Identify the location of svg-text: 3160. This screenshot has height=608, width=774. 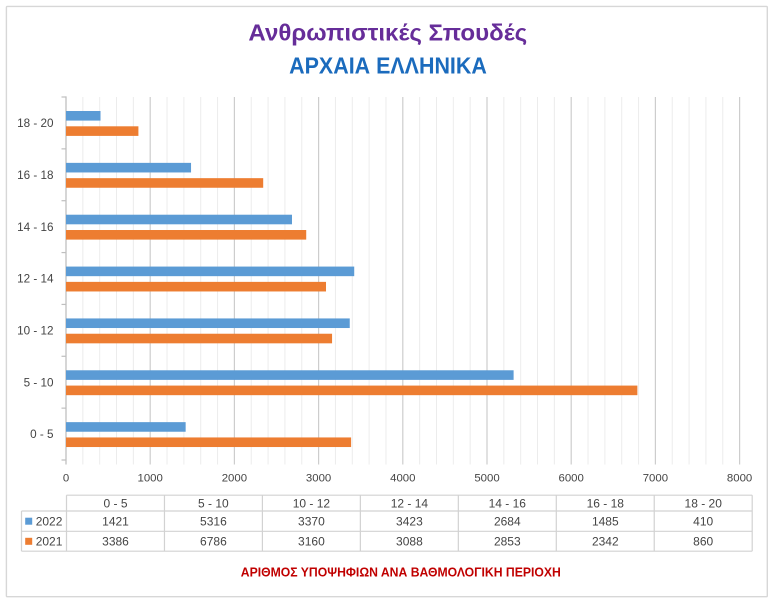
(311, 541).